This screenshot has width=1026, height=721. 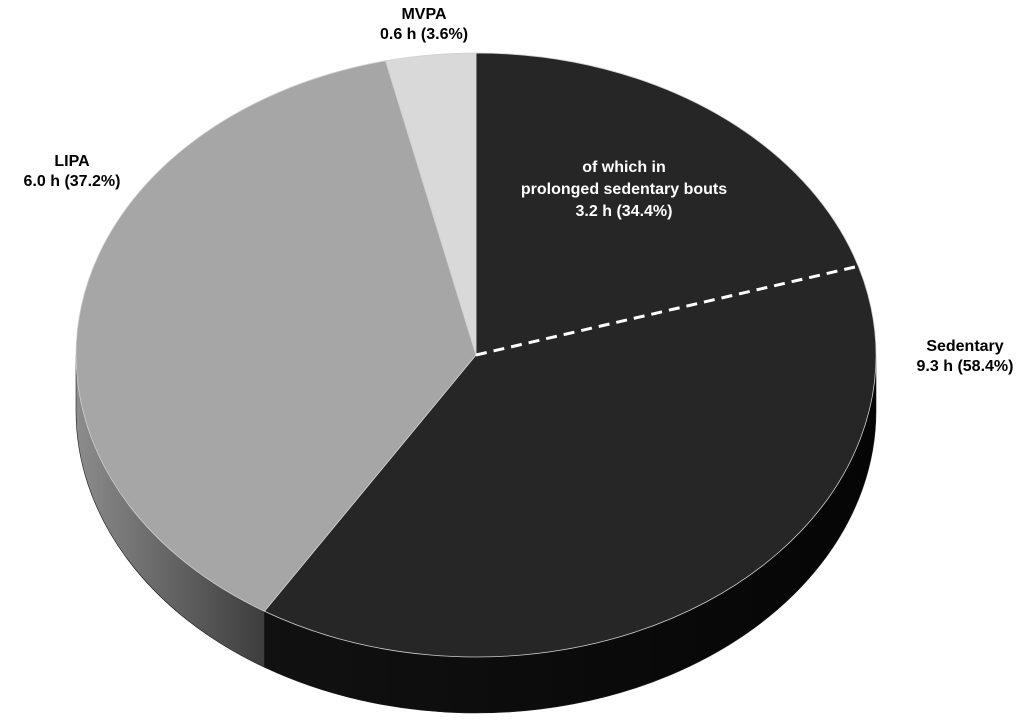 What do you see at coordinates (667, 310) in the screenshot?
I see `sub-segment-divider` at bounding box center [667, 310].